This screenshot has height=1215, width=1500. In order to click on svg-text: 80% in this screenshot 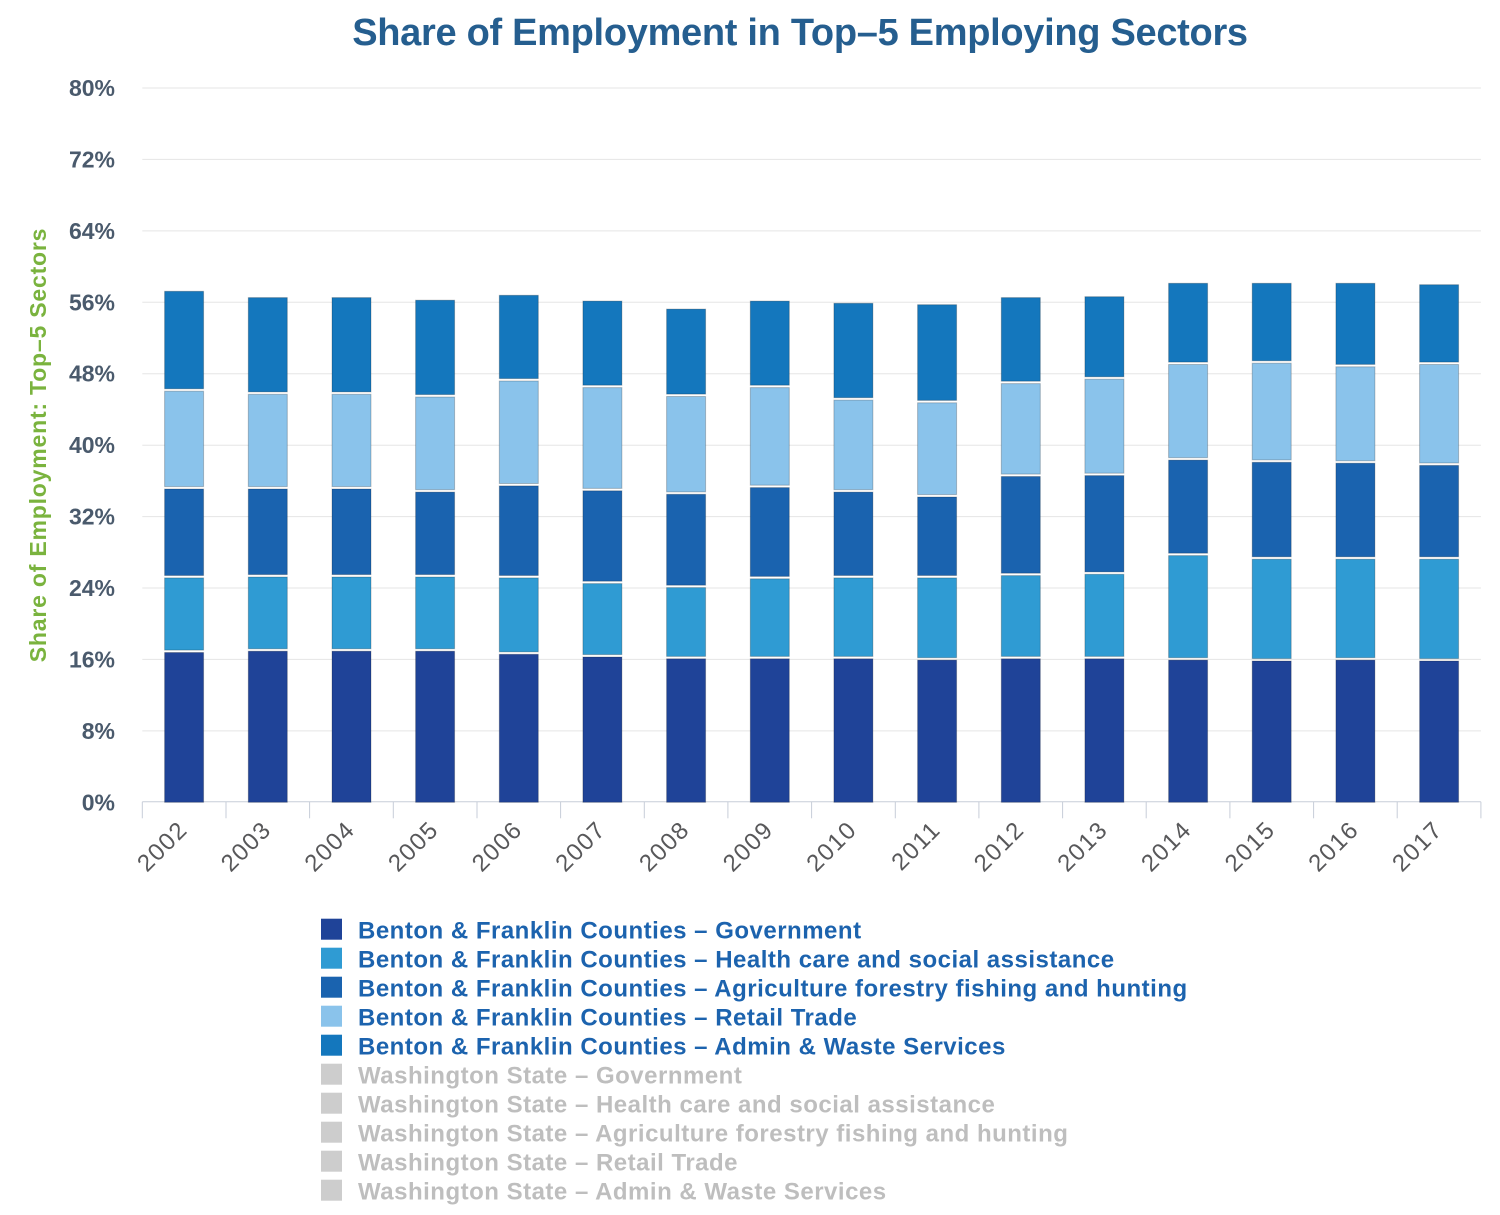, I will do `click(92, 88)`.